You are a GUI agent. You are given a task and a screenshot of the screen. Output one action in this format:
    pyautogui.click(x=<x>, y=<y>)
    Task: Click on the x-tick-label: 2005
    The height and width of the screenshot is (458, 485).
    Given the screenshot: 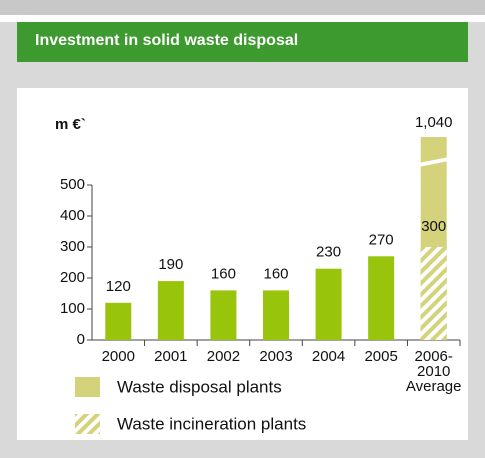 What is the action you would take?
    pyautogui.click(x=381, y=356)
    